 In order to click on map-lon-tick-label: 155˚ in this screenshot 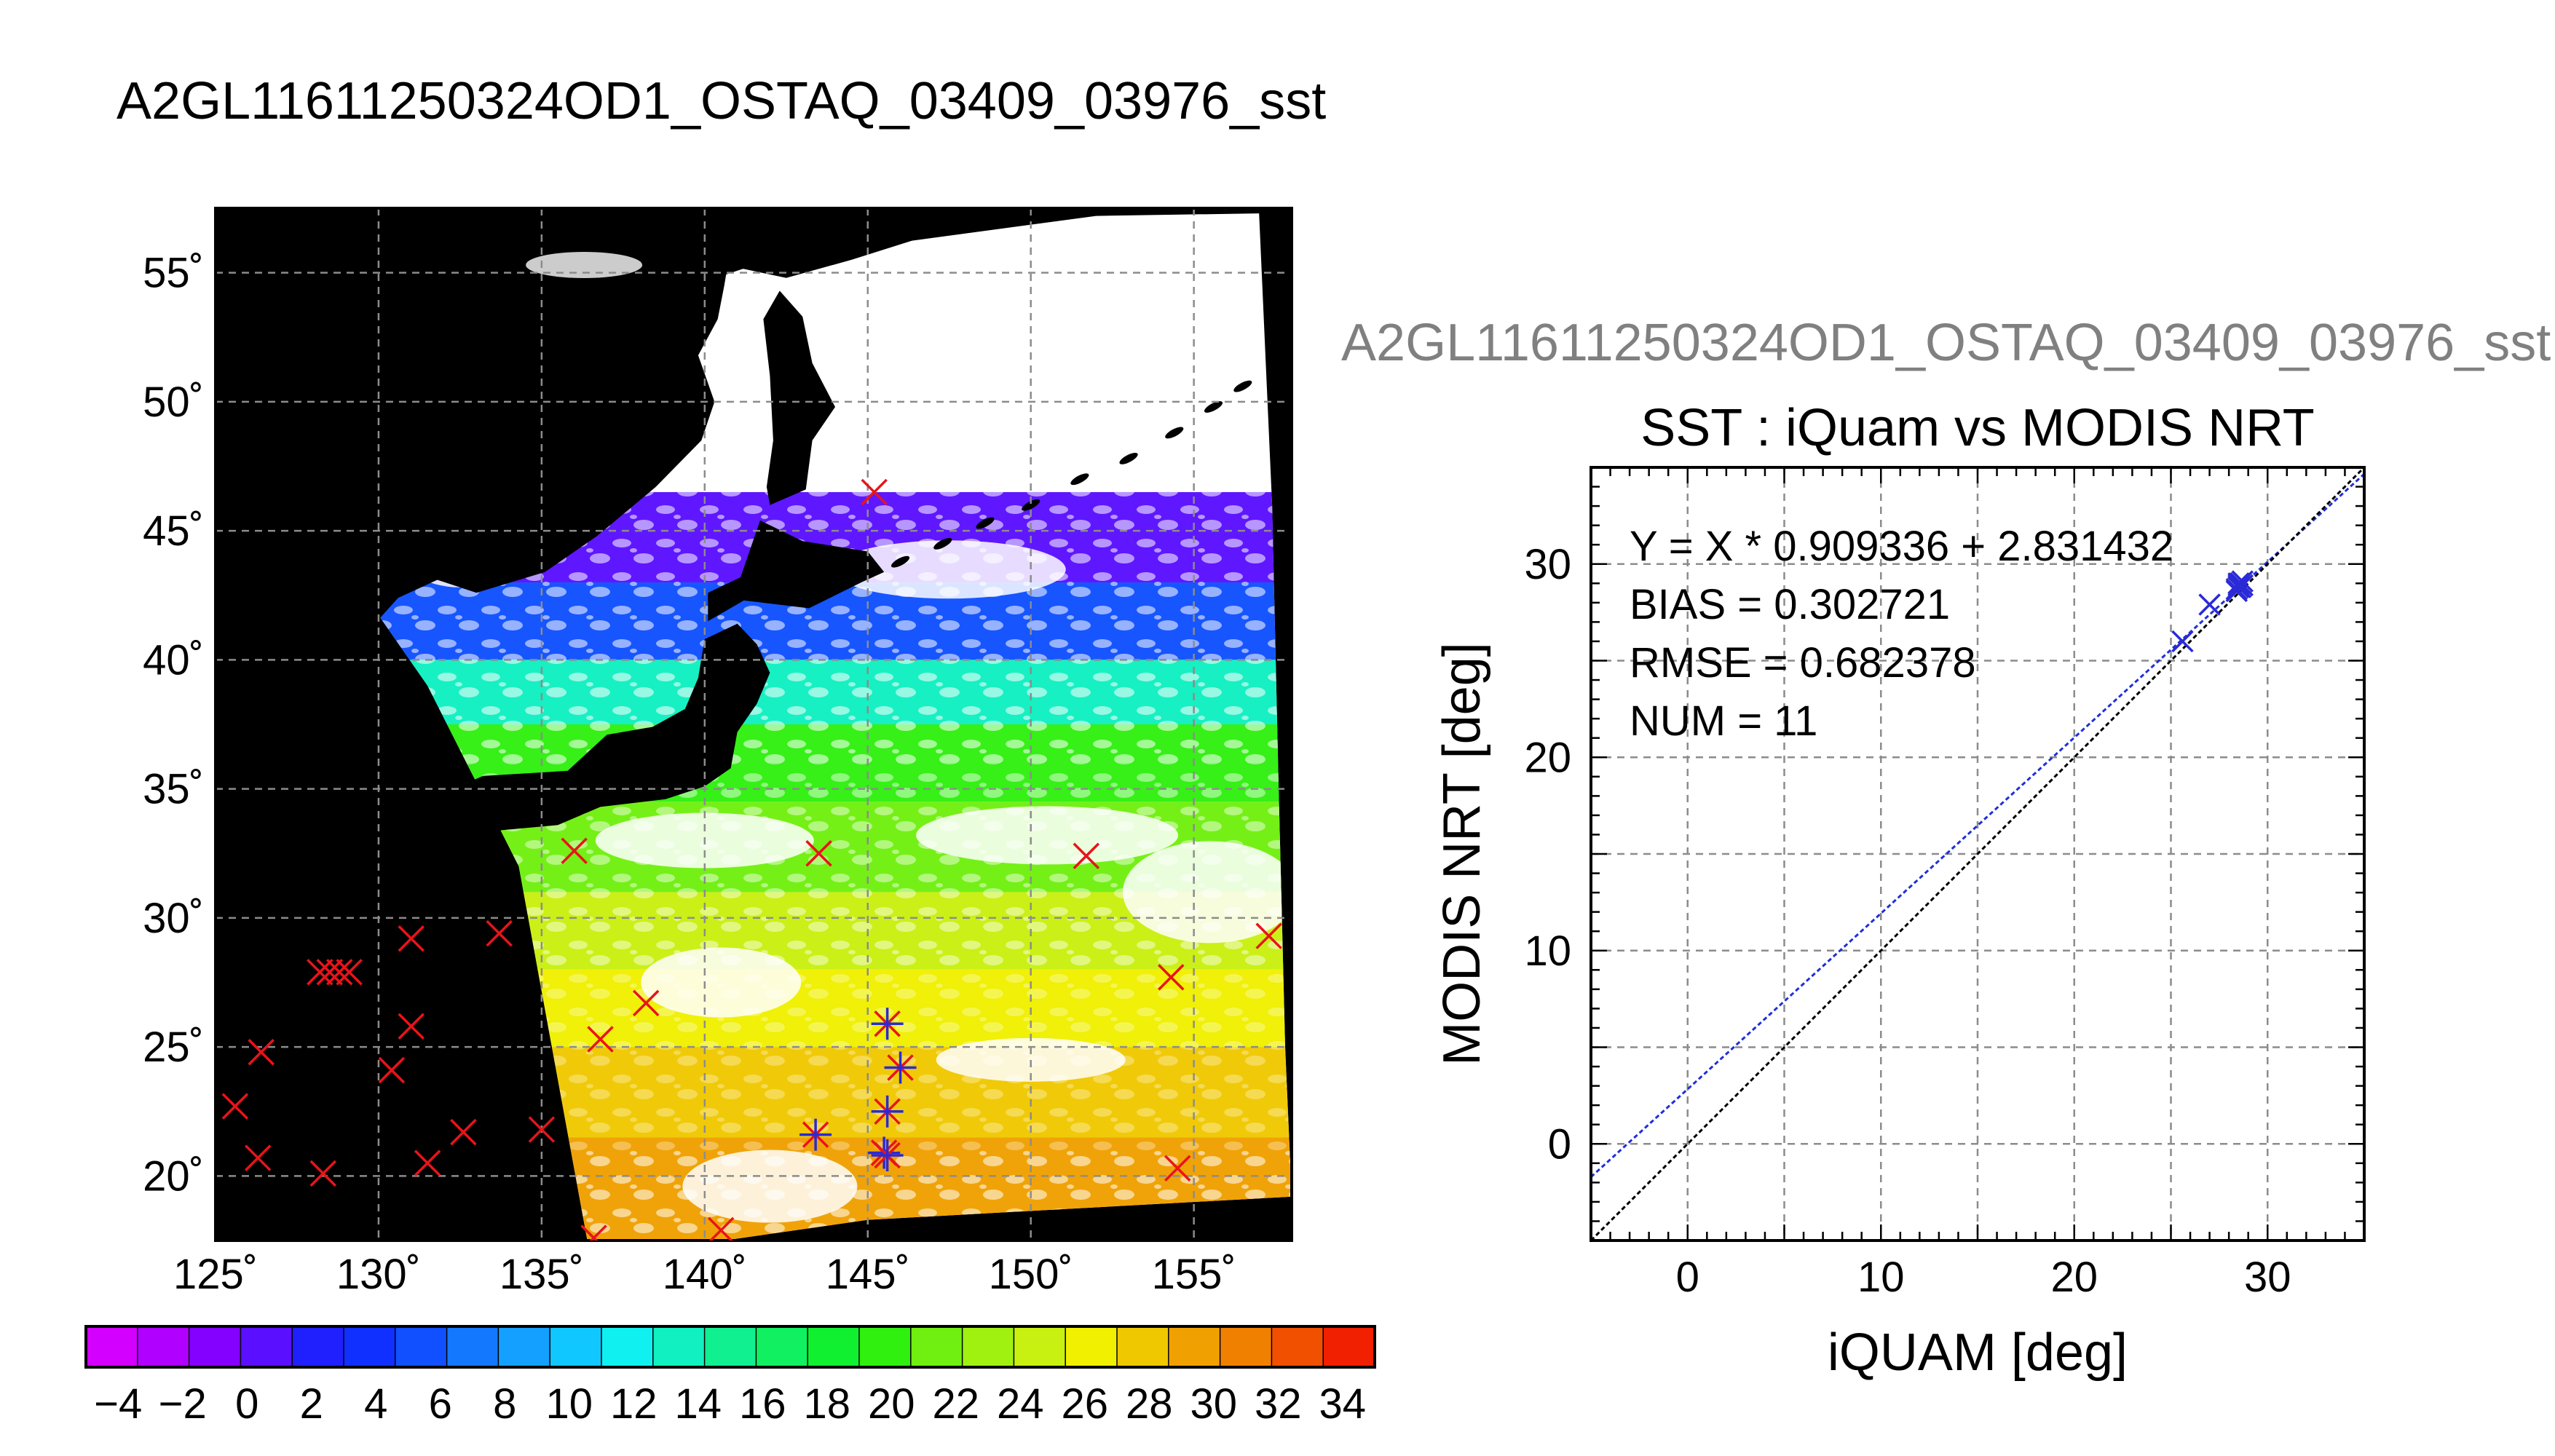, I will do `click(1194, 1274)`.